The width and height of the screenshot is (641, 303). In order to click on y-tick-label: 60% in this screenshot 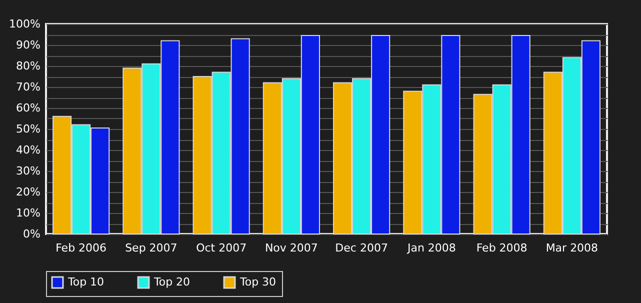, I will do `click(28, 108)`.